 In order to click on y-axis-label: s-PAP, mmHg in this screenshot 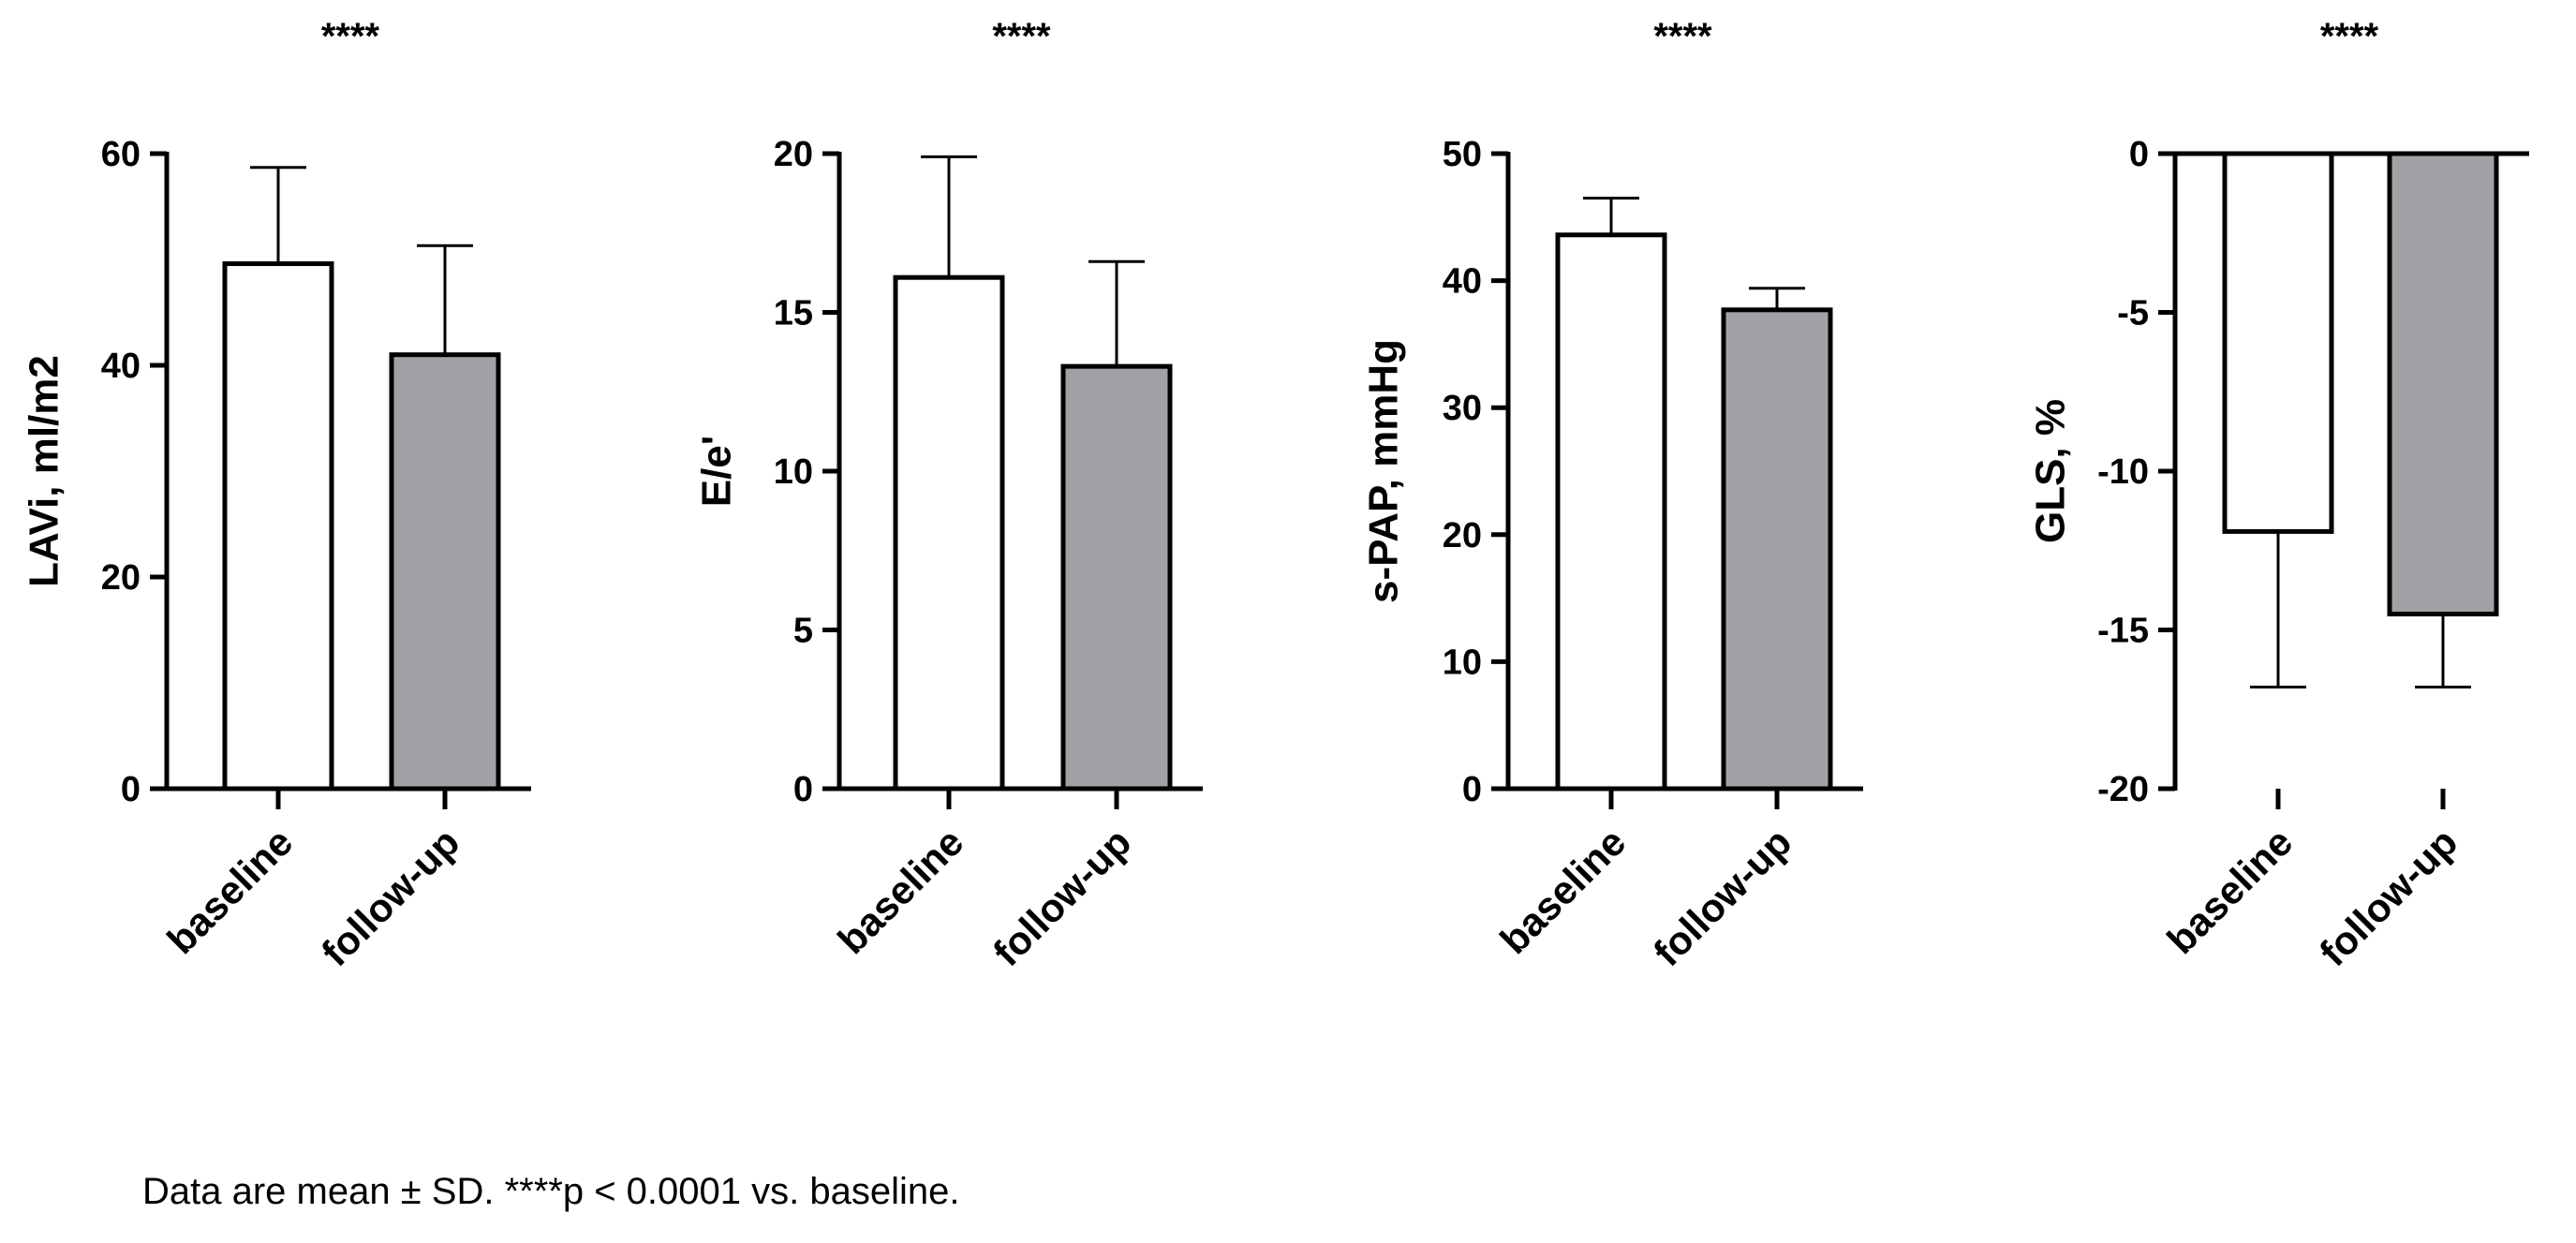, I will do `click(1384, 471)`.